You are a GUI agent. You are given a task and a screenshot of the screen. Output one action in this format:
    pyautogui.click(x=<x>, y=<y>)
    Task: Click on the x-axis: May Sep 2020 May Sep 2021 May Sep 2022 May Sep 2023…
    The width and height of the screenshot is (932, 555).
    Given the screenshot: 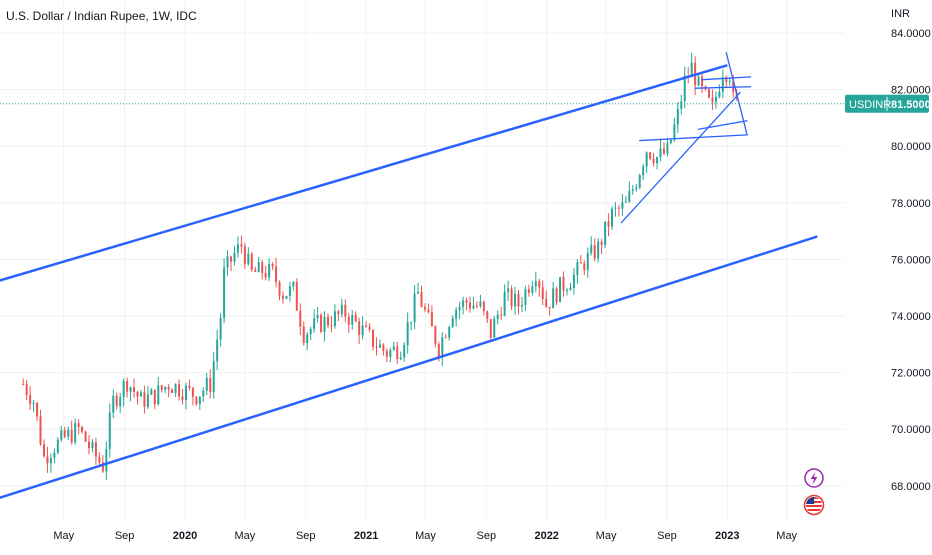 What is the action you would take?
    pyautogui.click(x=425, y=536)
    